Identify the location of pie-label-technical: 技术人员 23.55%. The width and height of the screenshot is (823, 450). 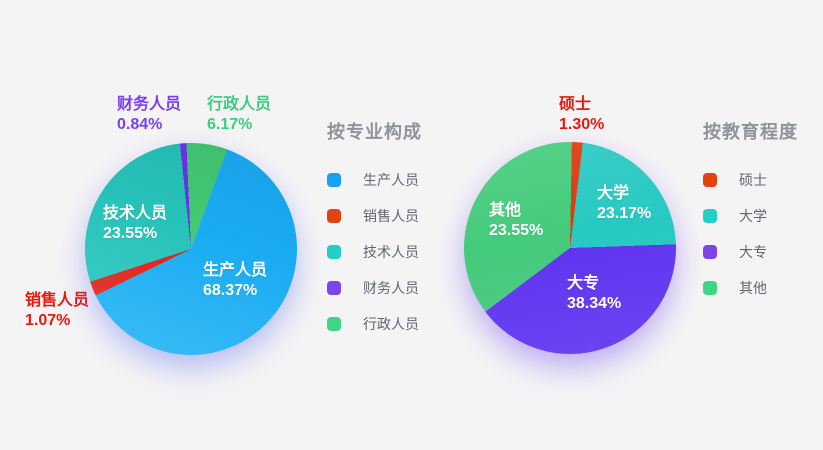
(135, 224).